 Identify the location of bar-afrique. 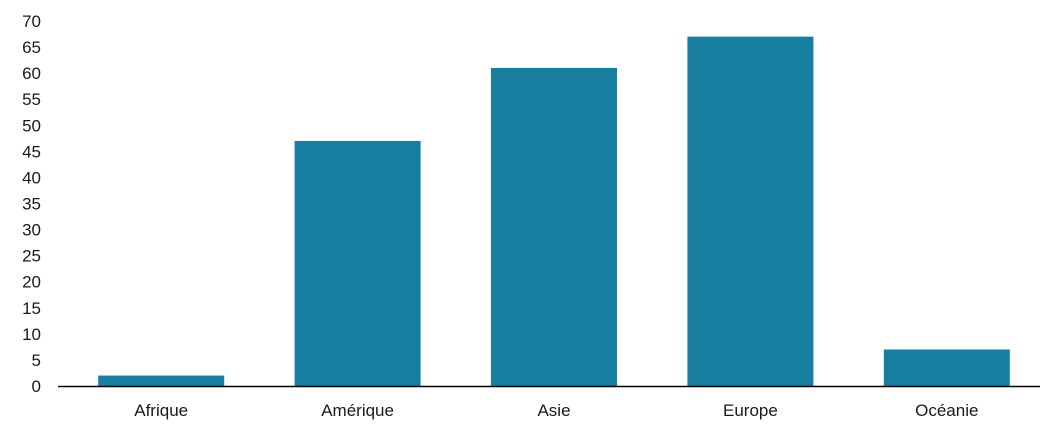
(161, 380).